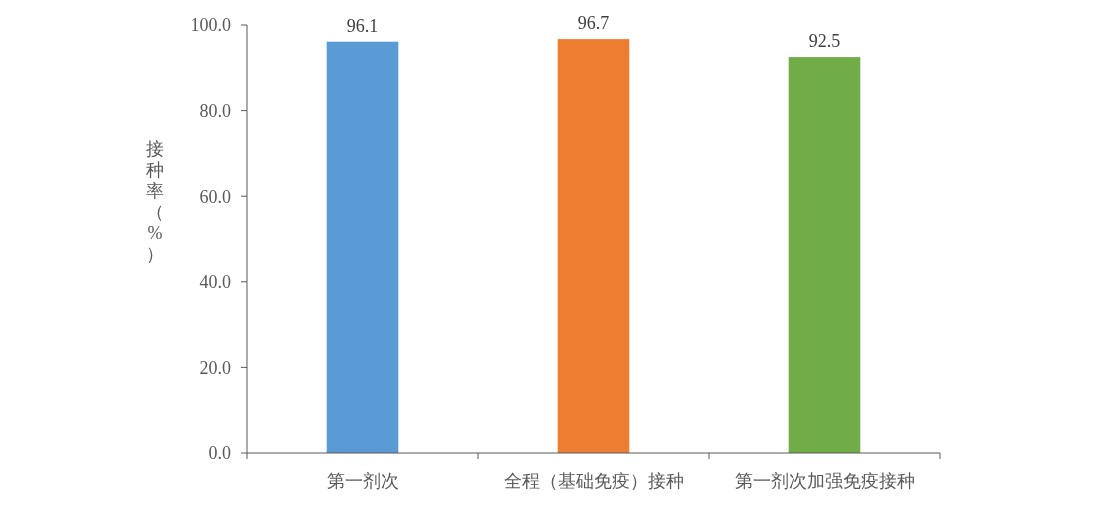 This screenshot has width=1120, height=511. What do you see at coordinates (362, 481) in the screenshot?
I see `x-tick-label: 第一剂次` at bounding box center [362, 481].